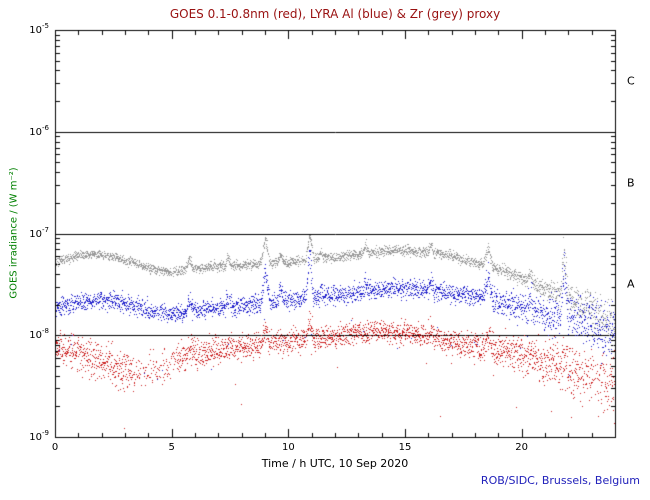  I want to click on y-tick-label: 10⁻⁹, so click(39, 436).